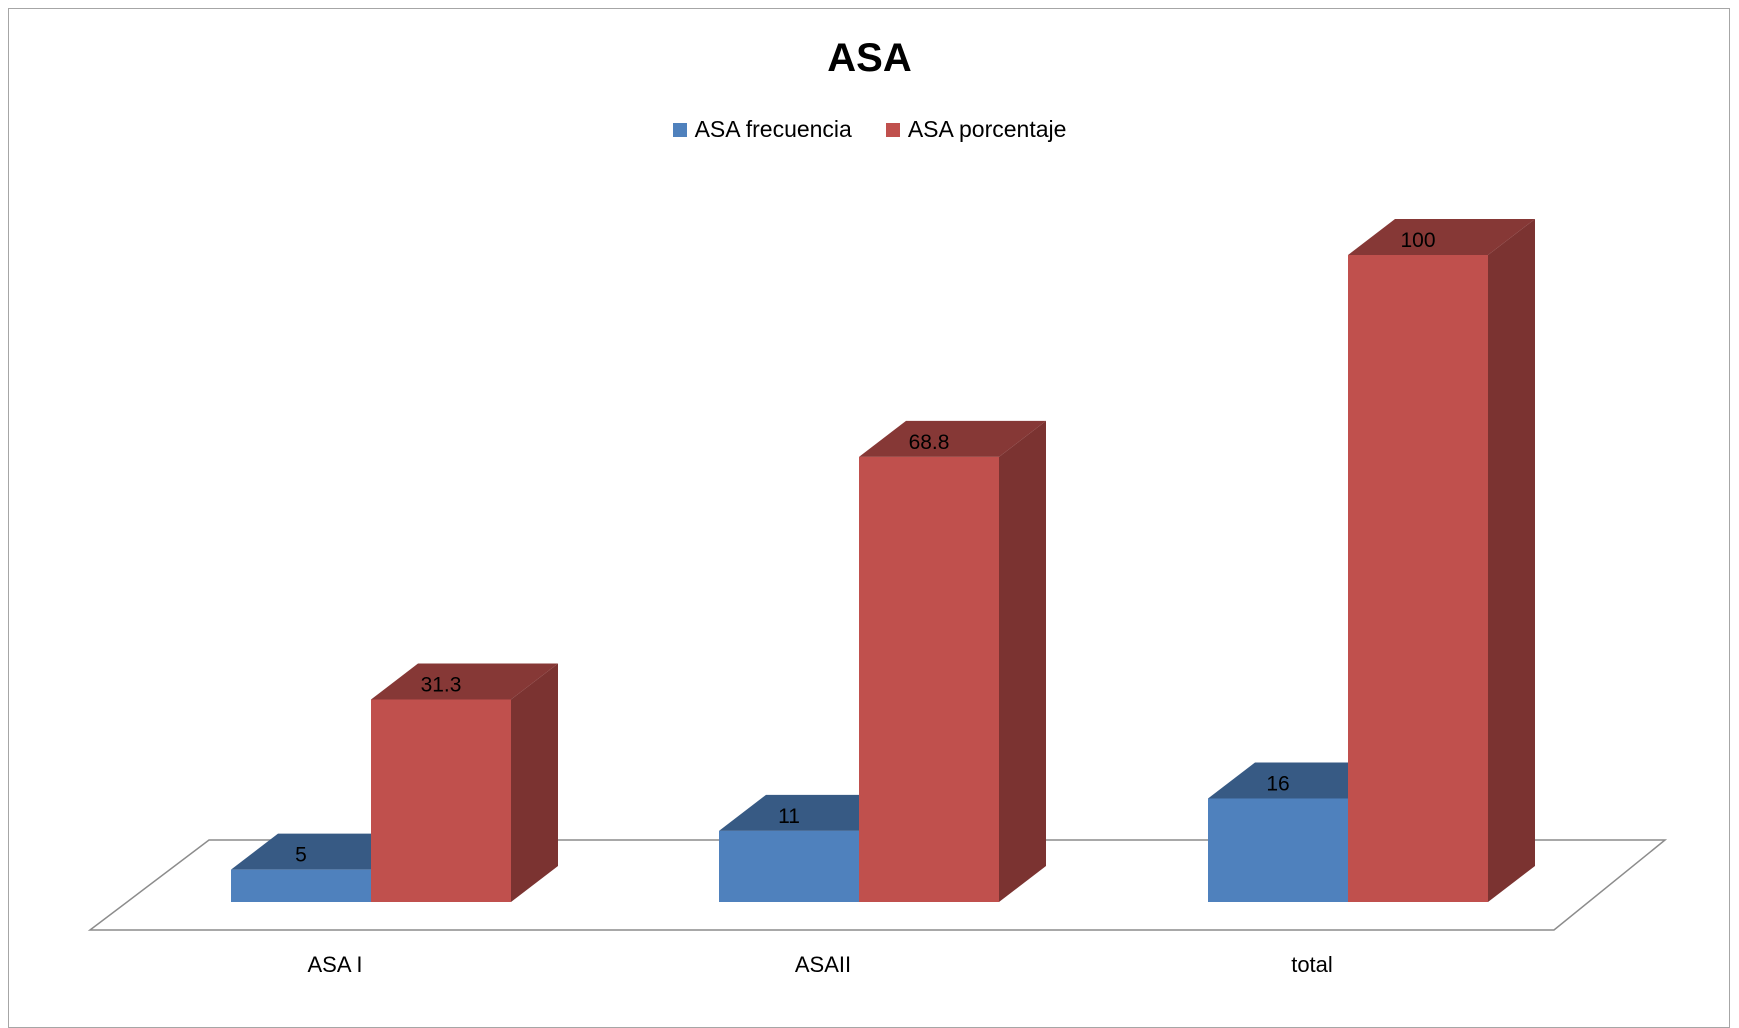  Describe the element at coordinates (823, 964) in the screenshot. I see `category-label: ASAII` at that location.